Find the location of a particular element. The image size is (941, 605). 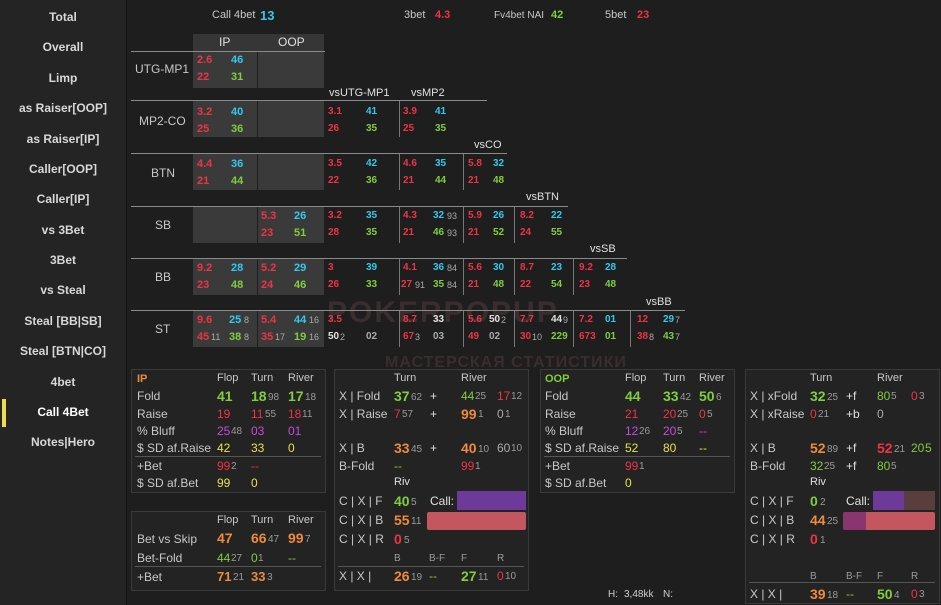

sidebar-item-raiser-oop: as Raiser[OOP] is located at coordinates (63, 108).